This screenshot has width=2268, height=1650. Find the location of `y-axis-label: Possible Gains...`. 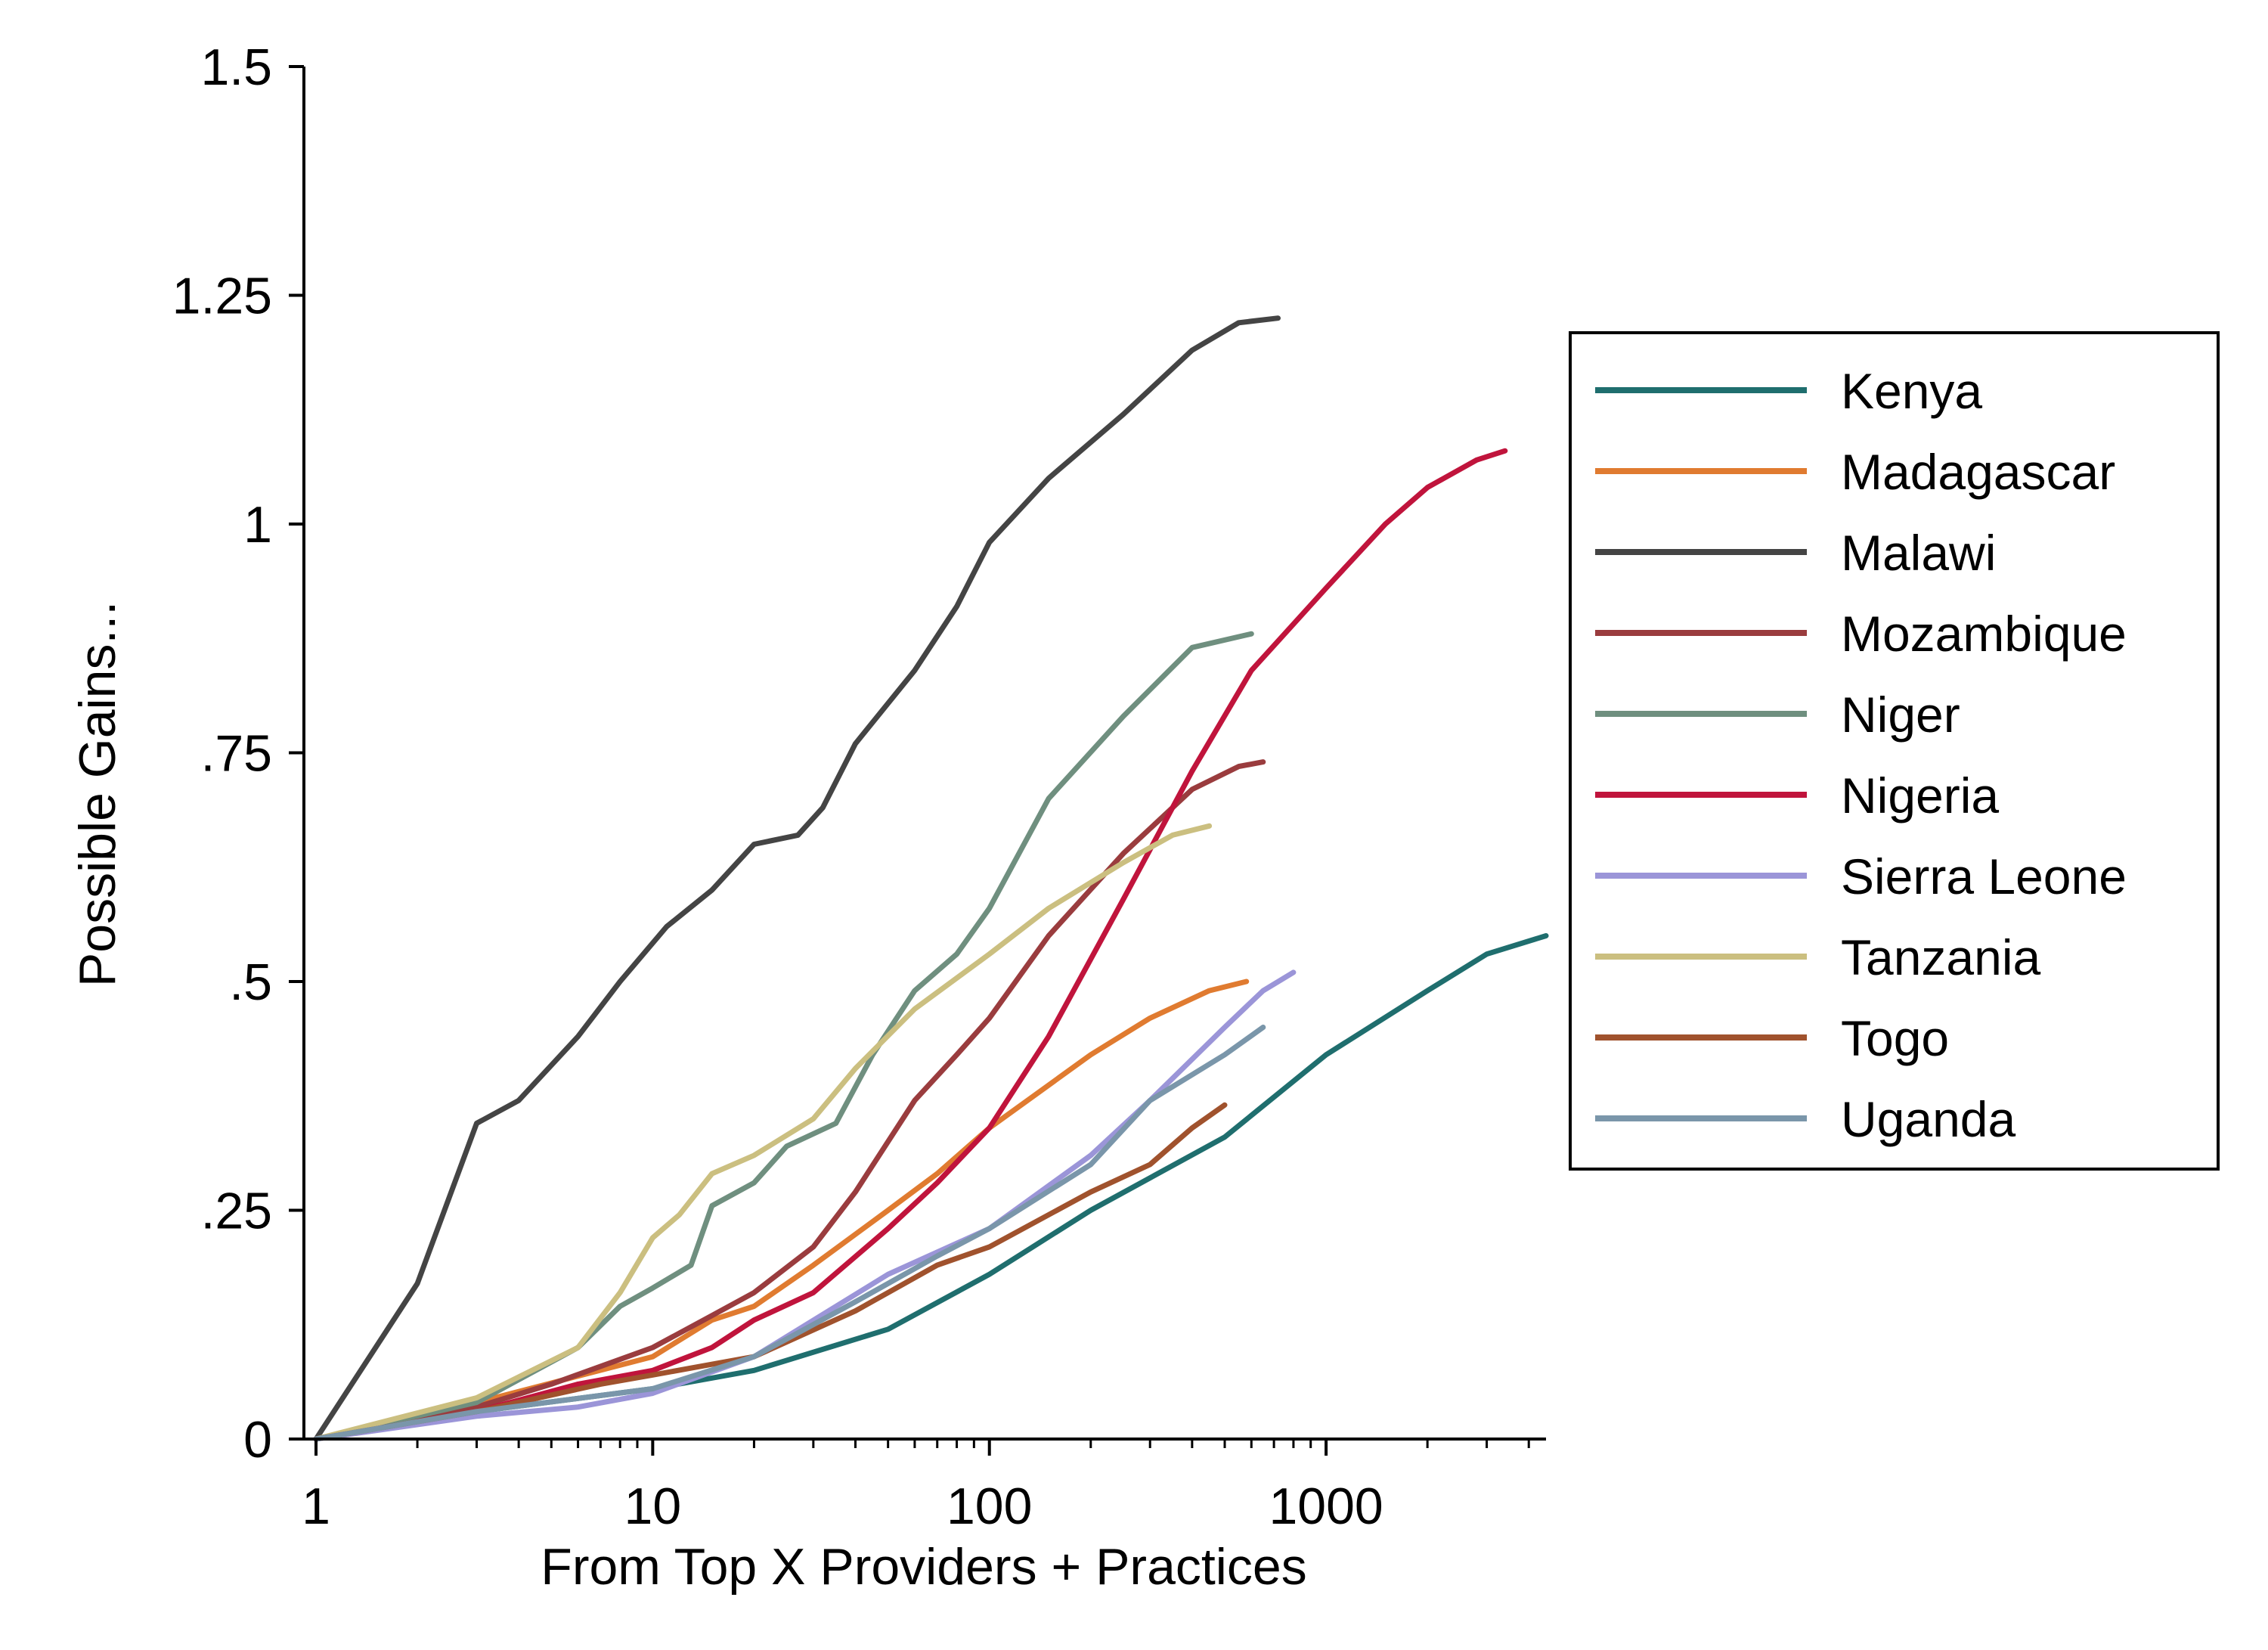

y-axis-label: Possible Gains... is located at coordinates (97, 794).